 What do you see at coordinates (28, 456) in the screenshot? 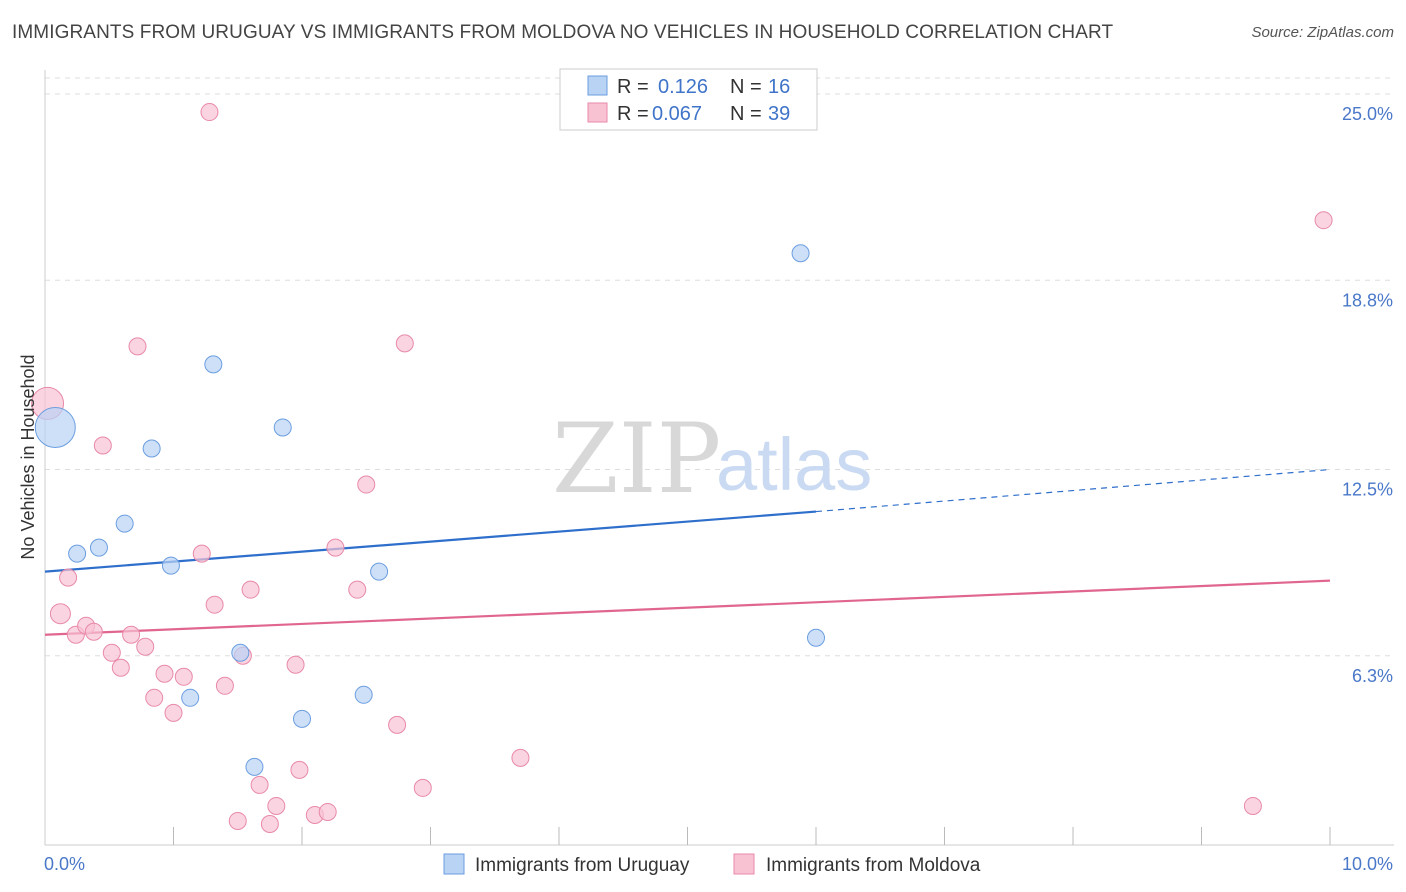
I see `y-axis-label: No Vehicles in Household` at bounding box center [28, 456].